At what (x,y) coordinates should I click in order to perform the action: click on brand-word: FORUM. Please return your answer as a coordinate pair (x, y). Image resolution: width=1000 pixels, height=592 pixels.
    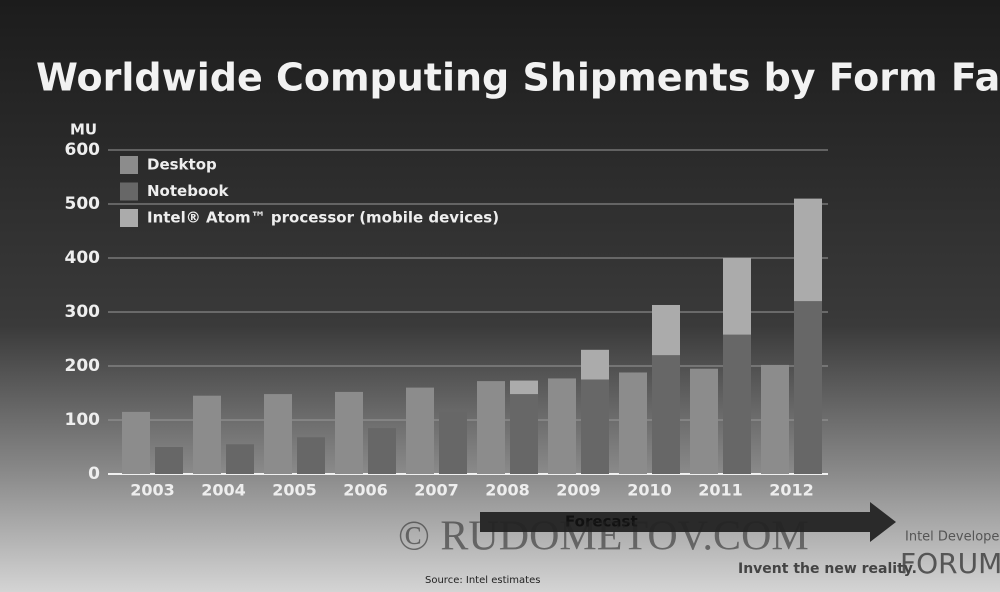
    Looking at the image, I should click on (950, 563).